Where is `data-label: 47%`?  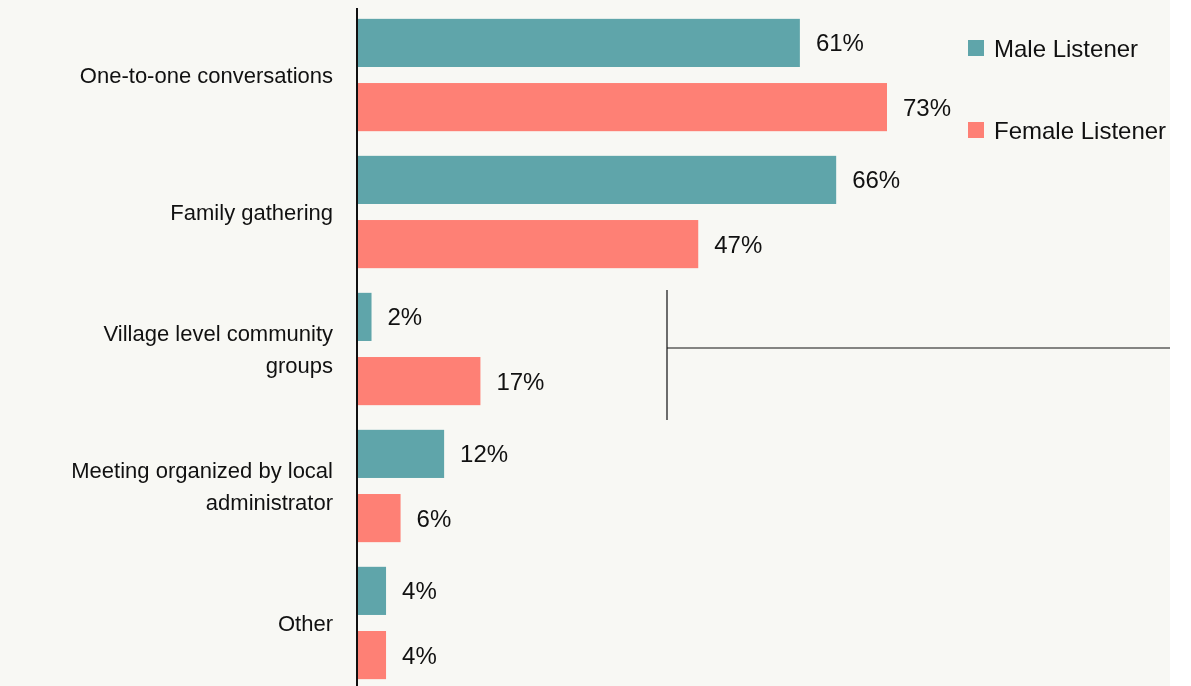 data-label: 47% is located at coordinates (738, 244).